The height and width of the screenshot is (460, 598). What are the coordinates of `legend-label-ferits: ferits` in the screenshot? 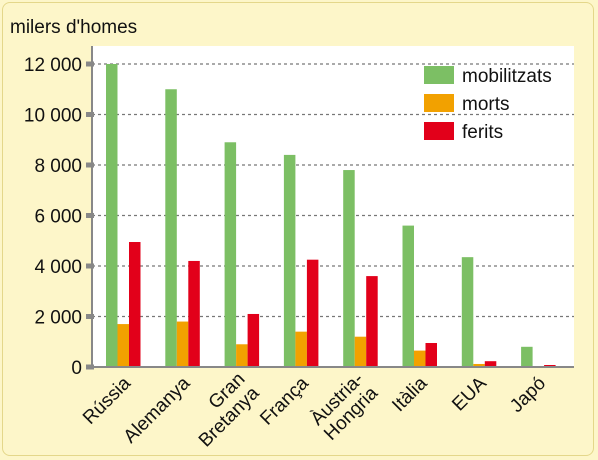 It's located at (482, 132).